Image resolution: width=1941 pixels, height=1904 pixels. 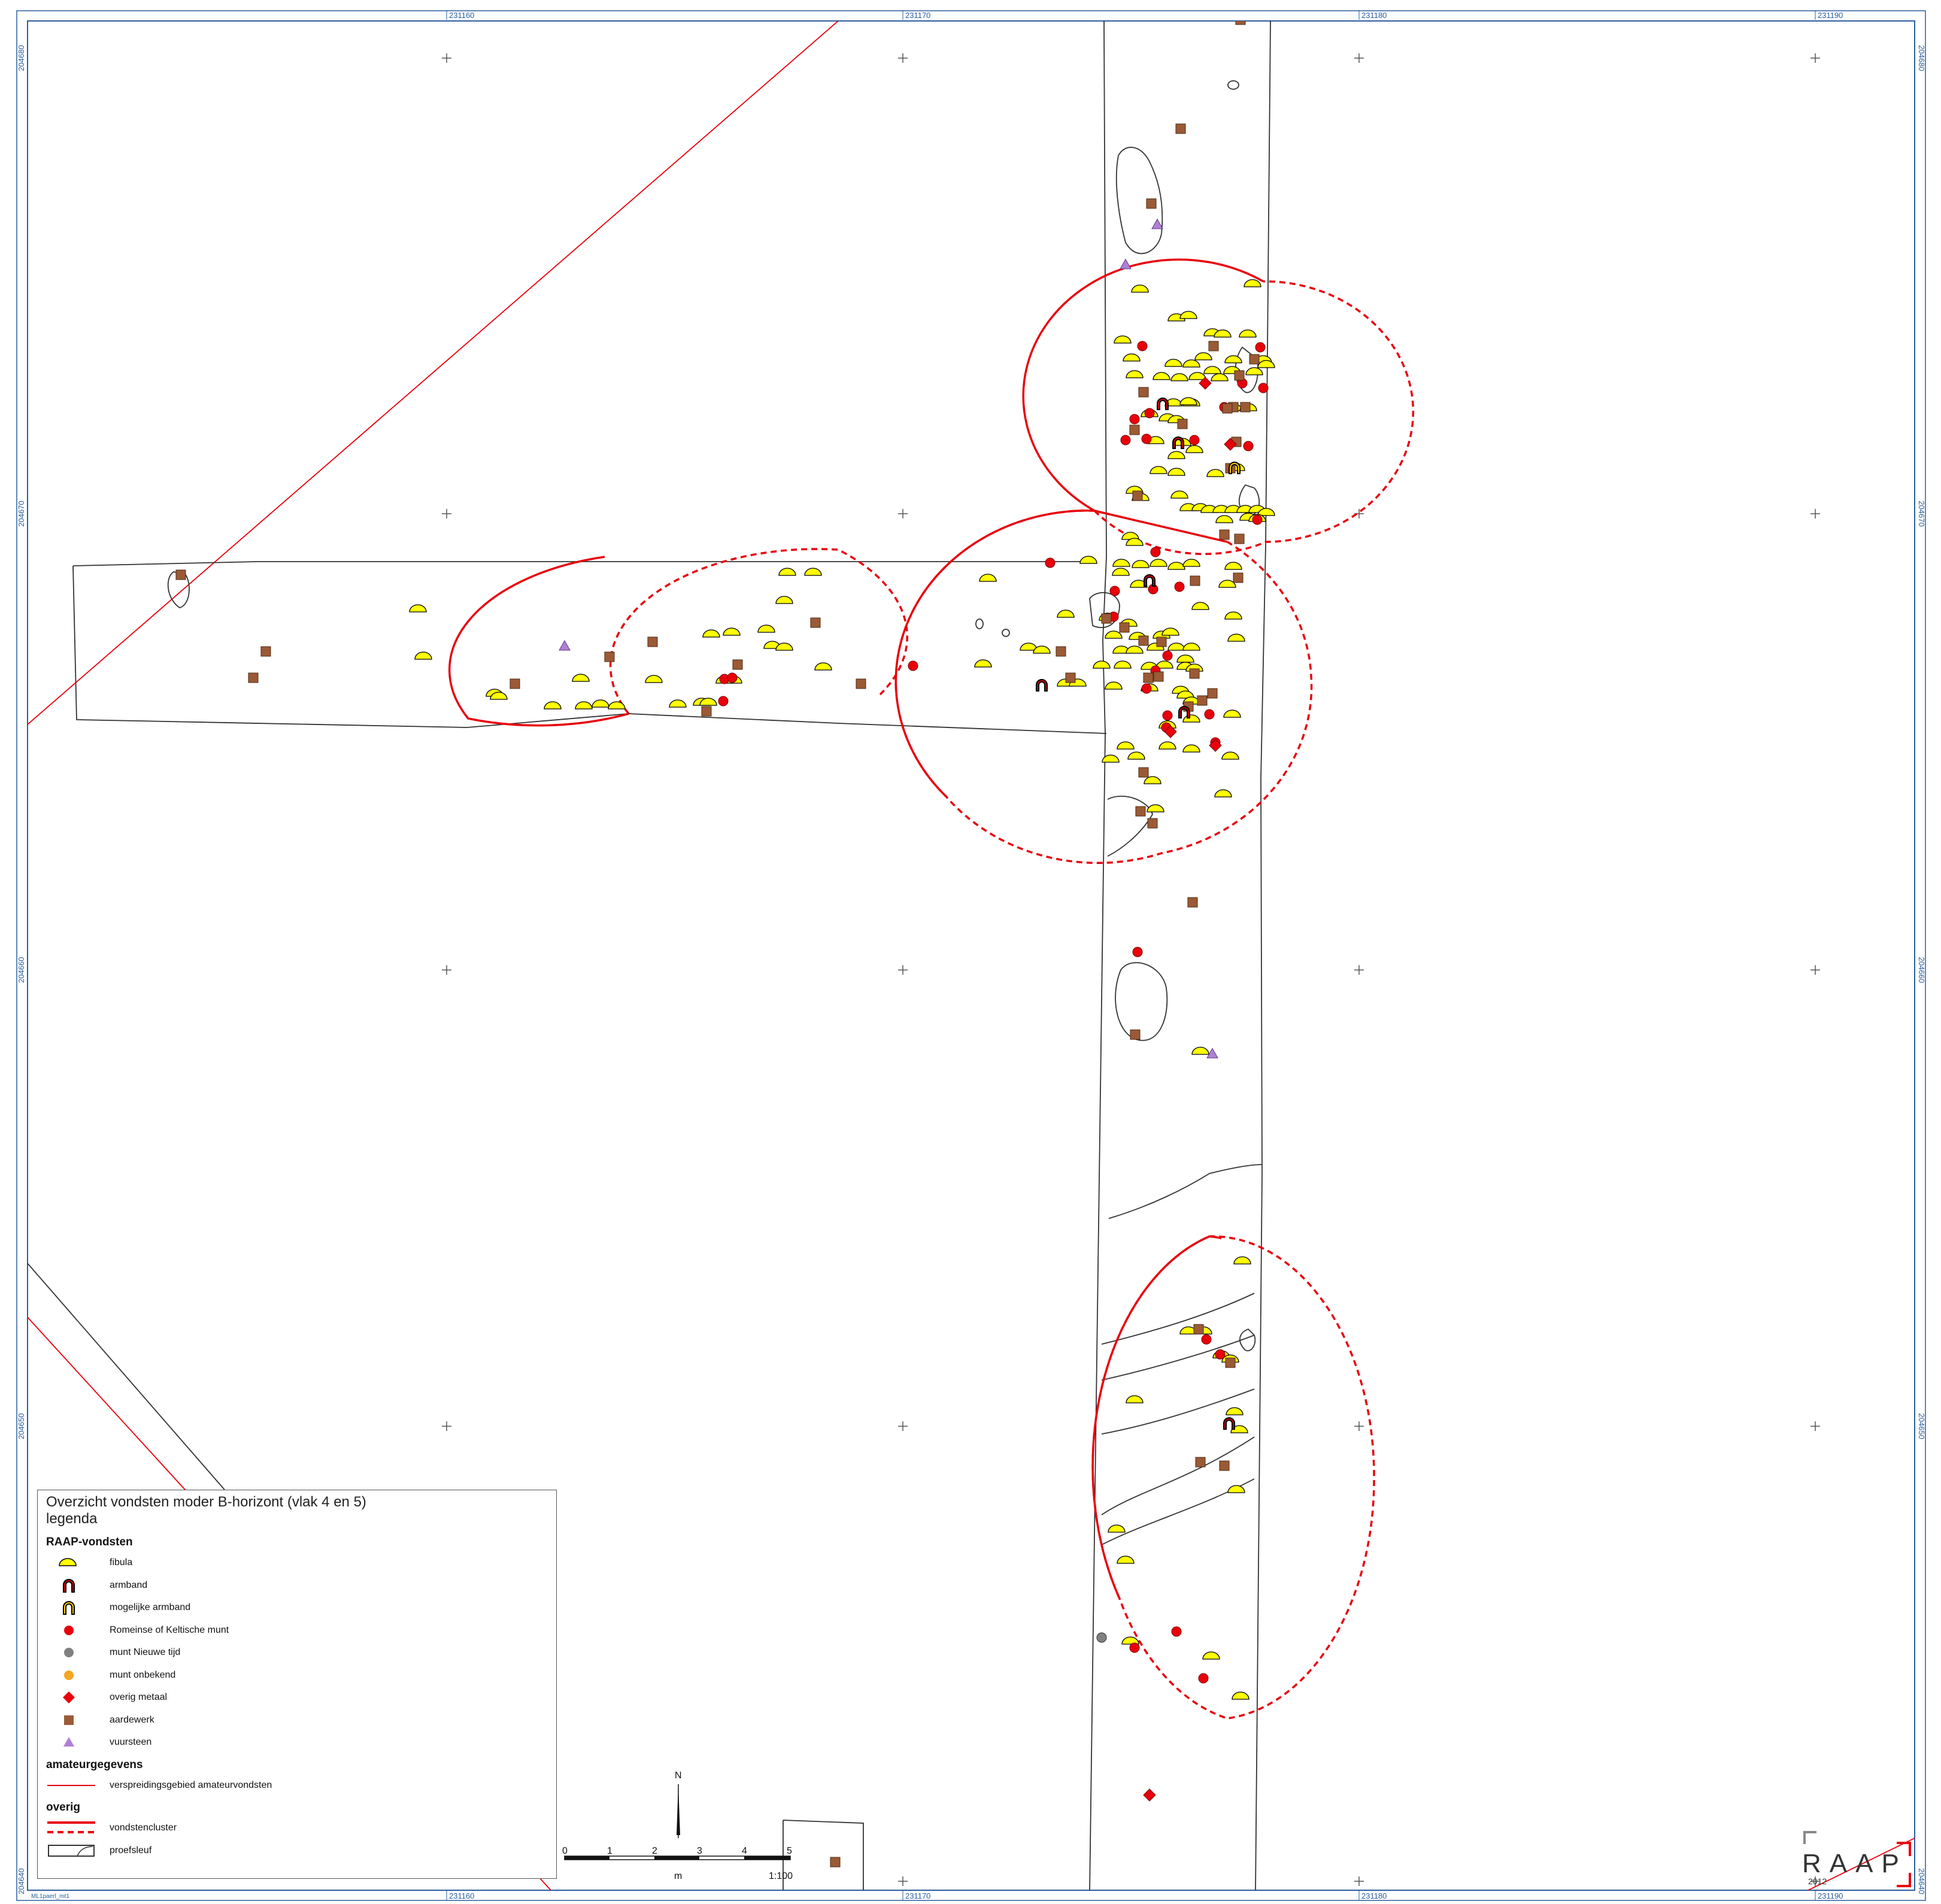 I want to click on x-coordinate-label: 231170, so click(x=917, y=15).